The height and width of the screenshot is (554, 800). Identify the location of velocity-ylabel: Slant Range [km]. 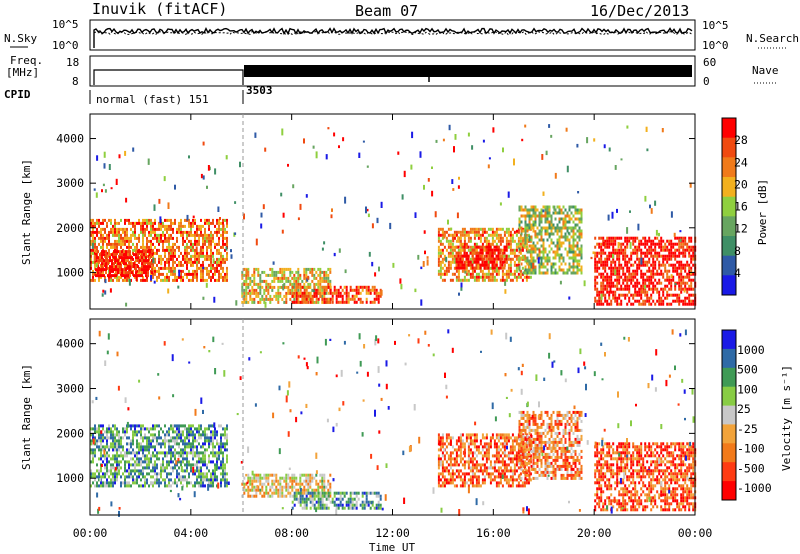
(26, 417).